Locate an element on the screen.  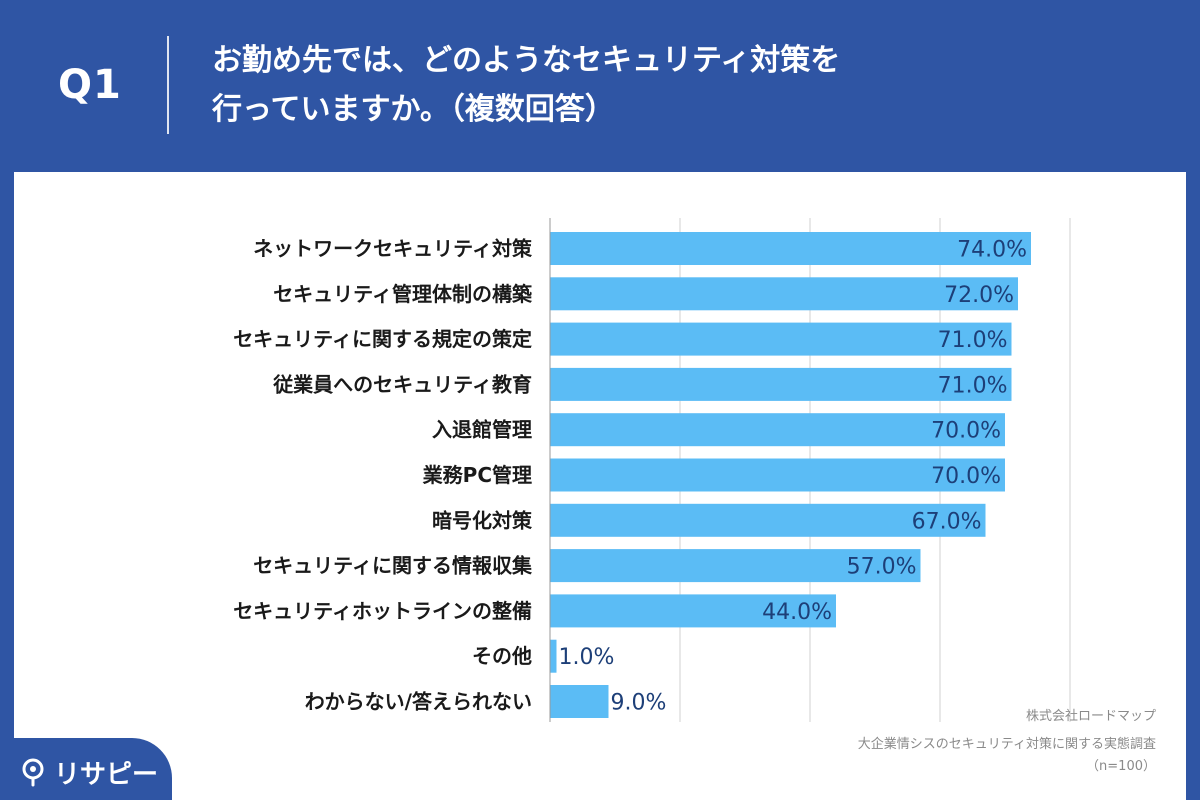
value-label: 57.0% is located at coordinates (882, 567).